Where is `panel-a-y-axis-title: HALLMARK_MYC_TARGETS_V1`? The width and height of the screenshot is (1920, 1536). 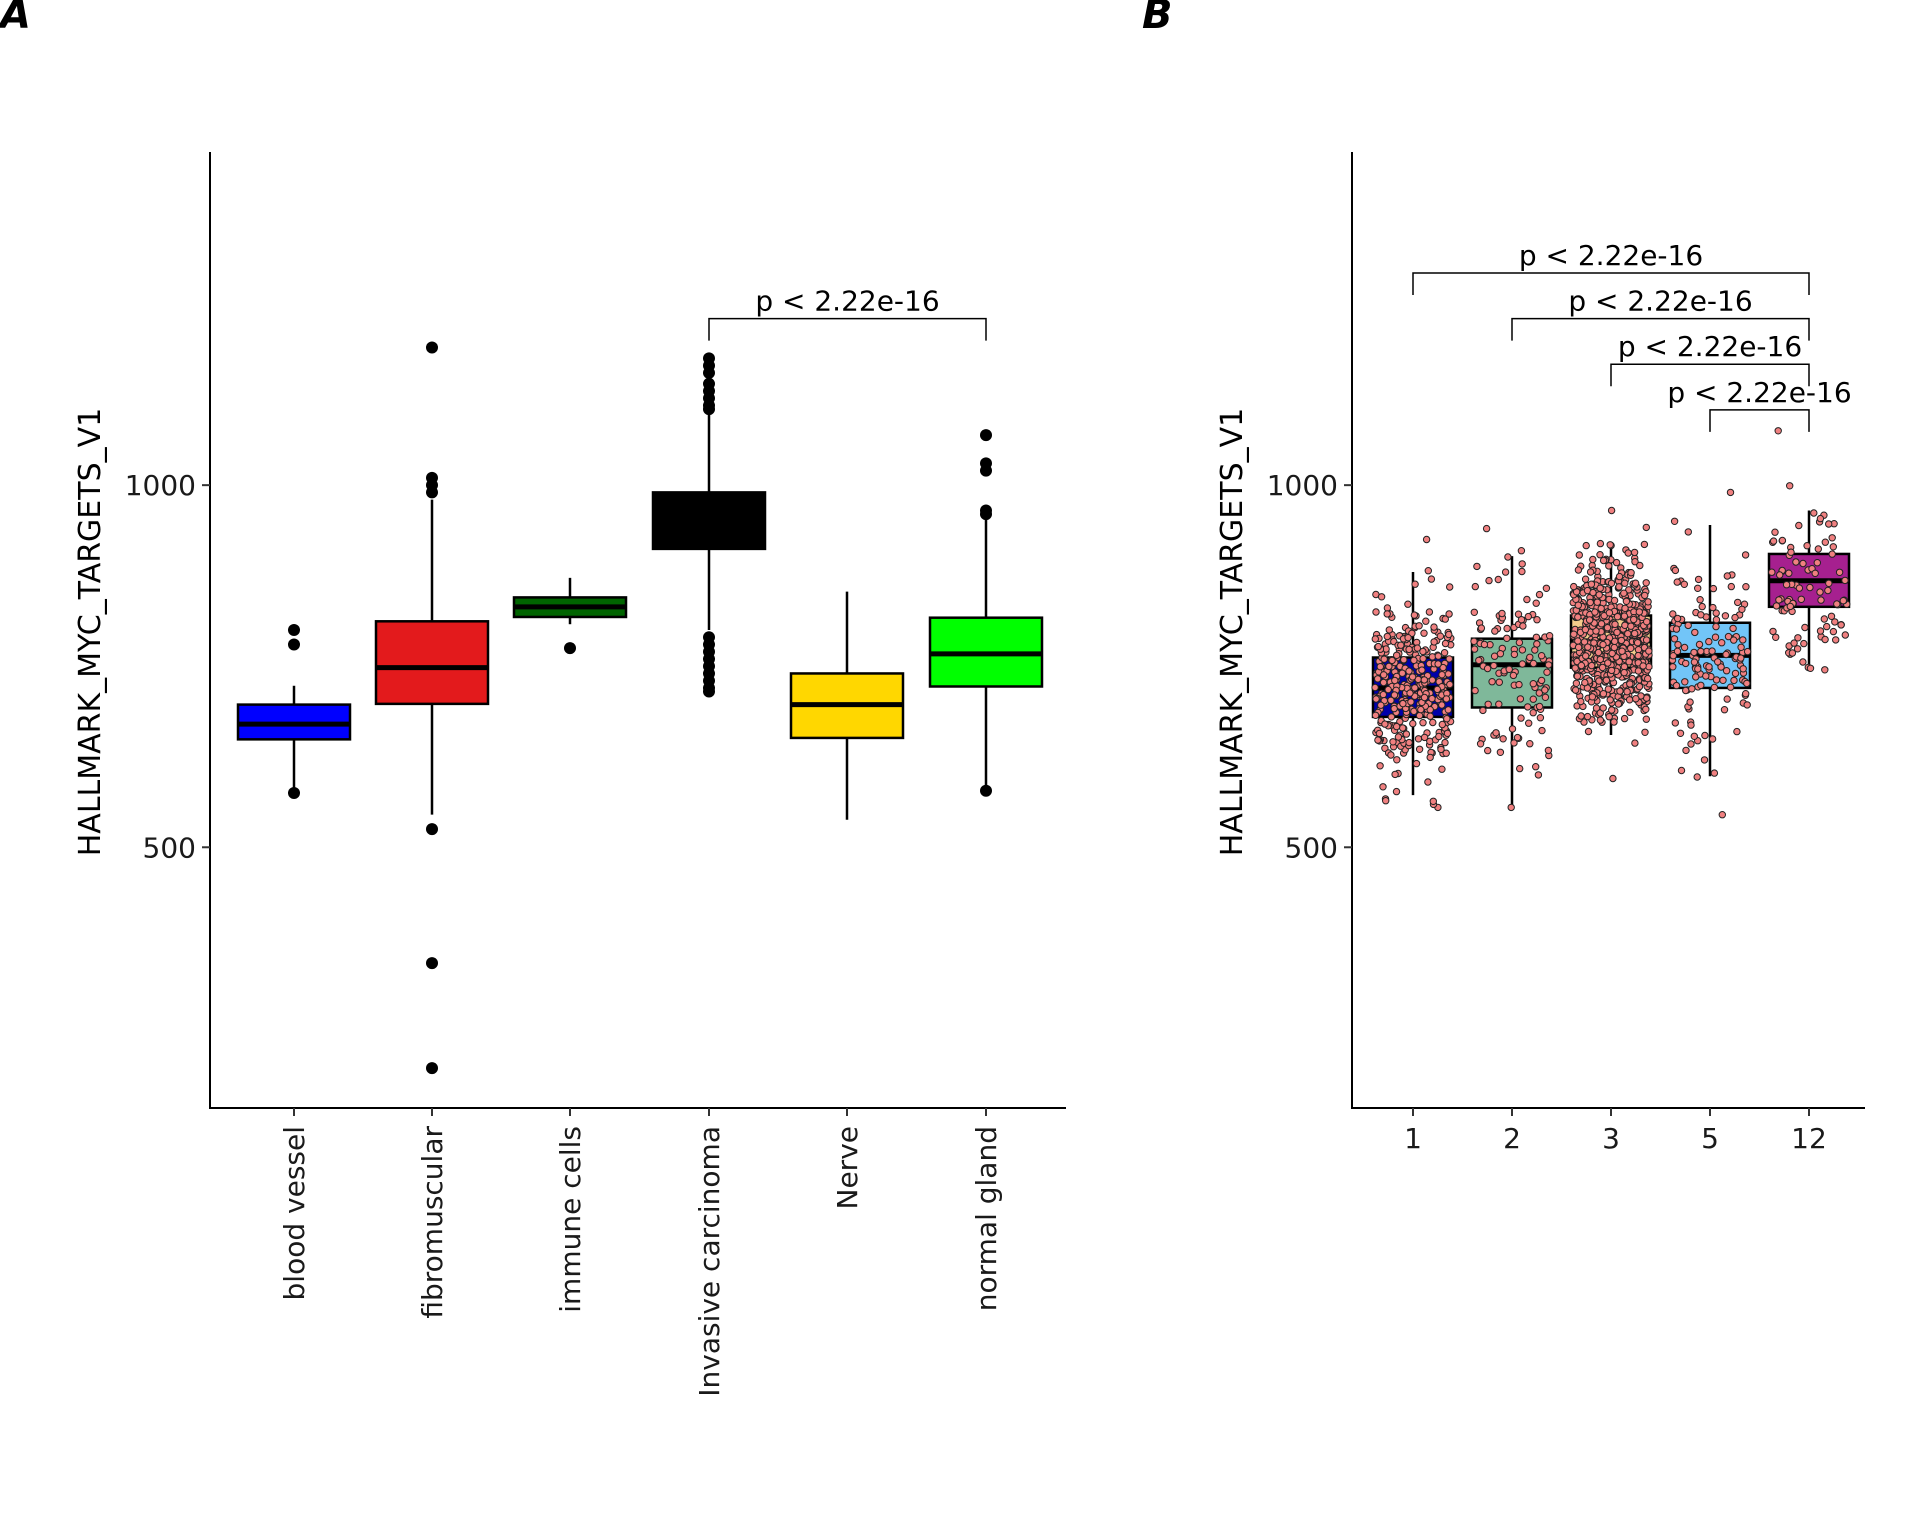
panel-a-y-axis-title: HALLMARK_MYC_TARGETS_V1 is located at coordinates (90, 632).